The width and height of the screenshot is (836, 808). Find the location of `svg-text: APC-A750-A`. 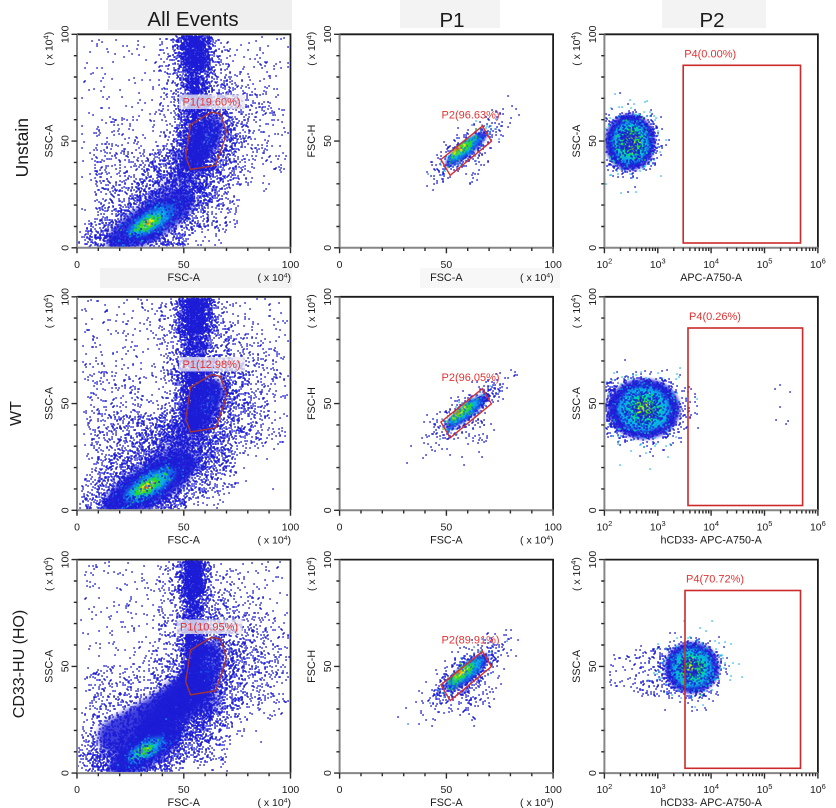

svg-text: APC-A750-A is located at coordinates (711, 278).